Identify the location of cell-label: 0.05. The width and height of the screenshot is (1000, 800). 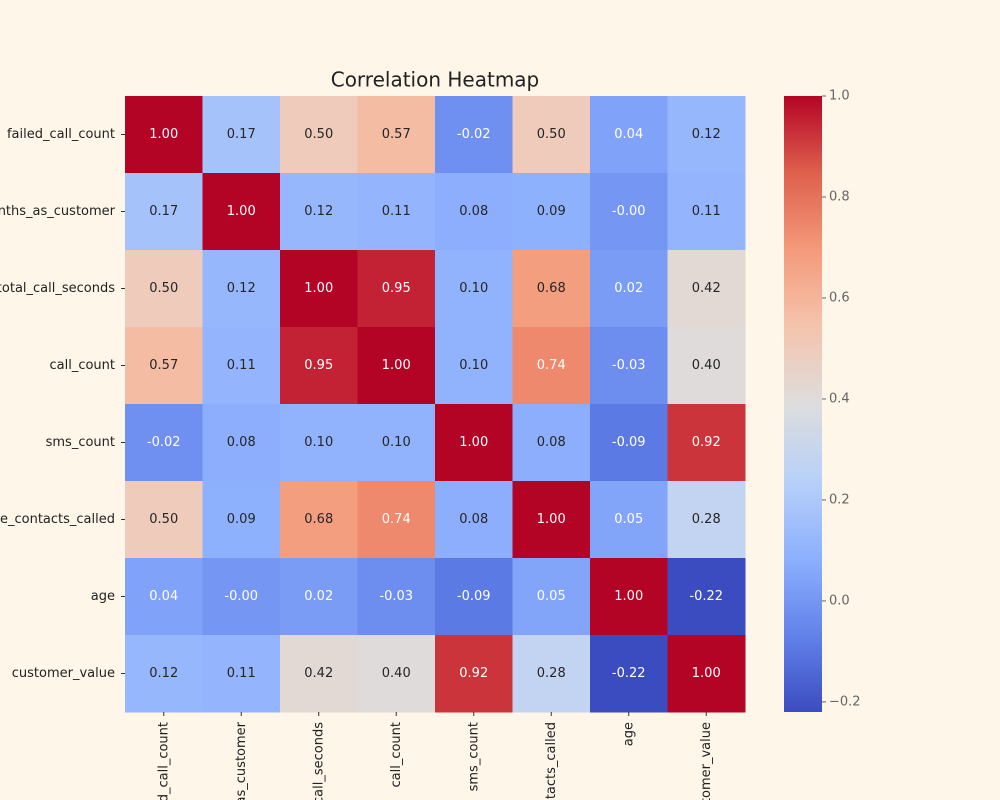
(628, 519).